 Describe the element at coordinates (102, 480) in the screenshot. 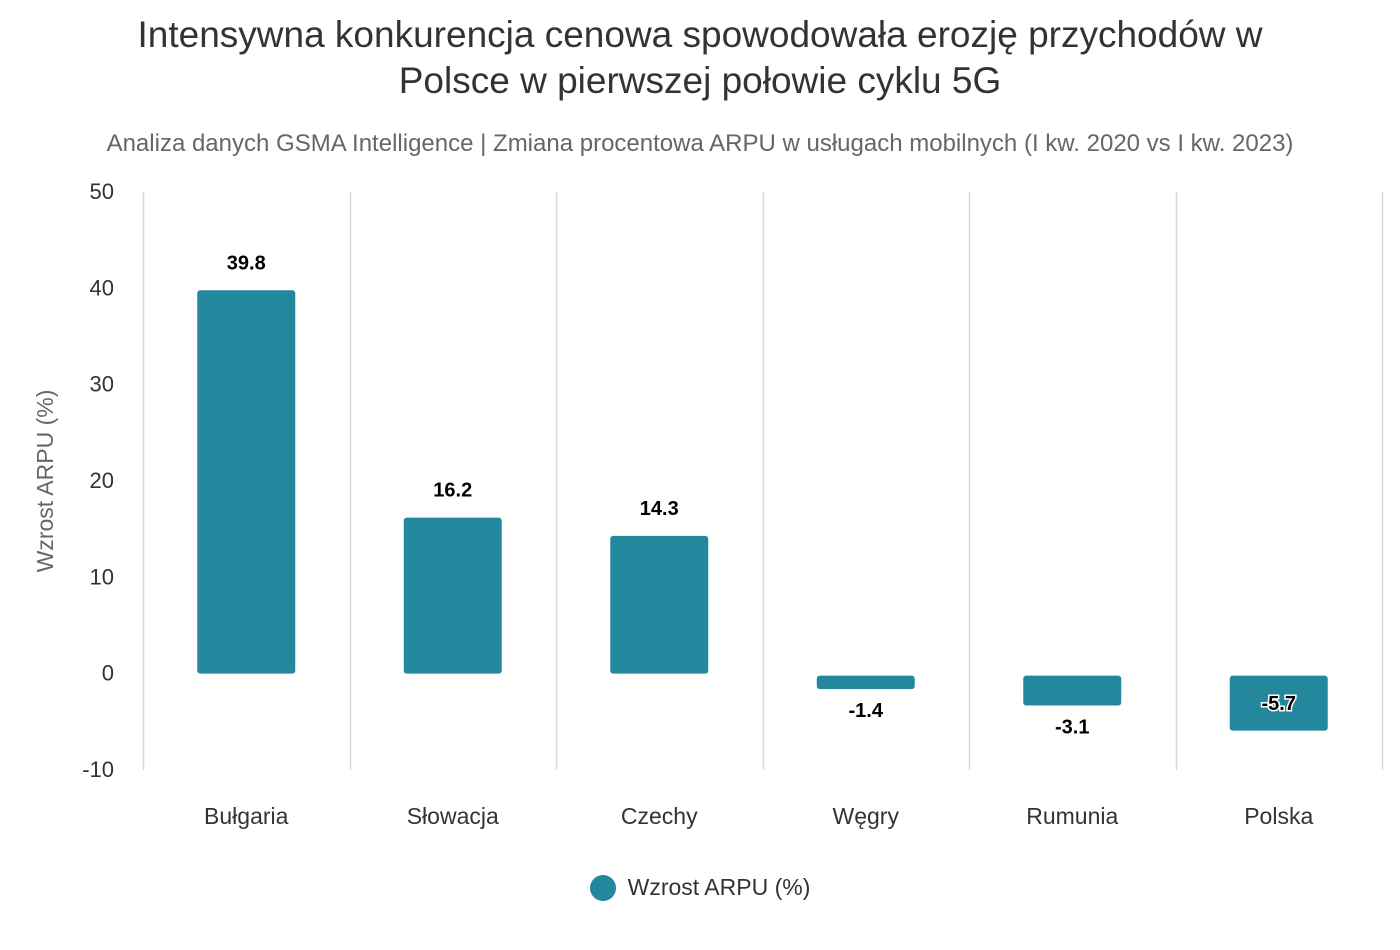

I see `y-tick-label: 20` at that location.